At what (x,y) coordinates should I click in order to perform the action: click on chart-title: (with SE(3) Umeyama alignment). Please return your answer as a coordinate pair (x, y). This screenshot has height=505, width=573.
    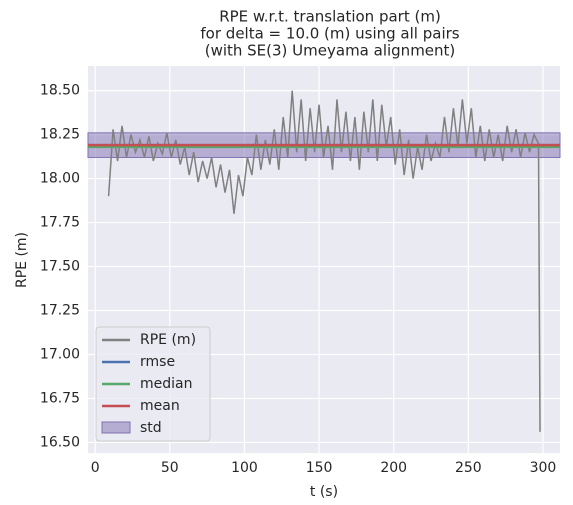
    Looking at the image, I should click on (330, 51).